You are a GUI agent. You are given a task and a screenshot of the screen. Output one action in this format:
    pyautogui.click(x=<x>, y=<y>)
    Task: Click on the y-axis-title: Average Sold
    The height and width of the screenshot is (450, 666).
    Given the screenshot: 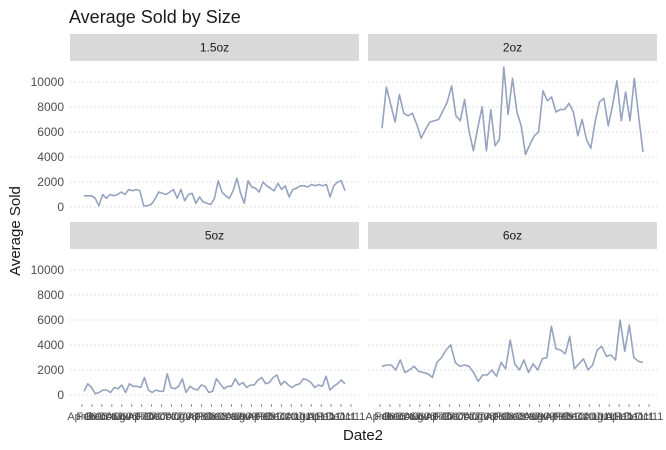 What is the action you would take?
    pyautogui.click(x=15, y=231)
    